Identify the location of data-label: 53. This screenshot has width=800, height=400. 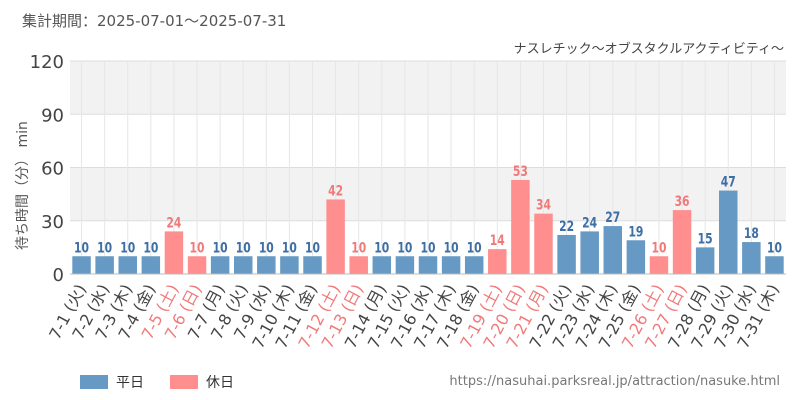
(520, 172).